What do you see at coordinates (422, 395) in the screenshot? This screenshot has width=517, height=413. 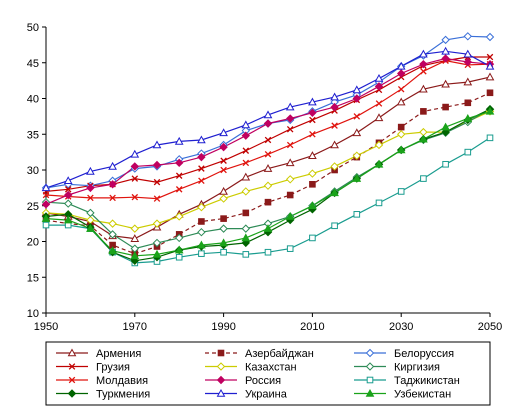 I see `legend-label: Узбекистан` at bounding box center [422, 395].